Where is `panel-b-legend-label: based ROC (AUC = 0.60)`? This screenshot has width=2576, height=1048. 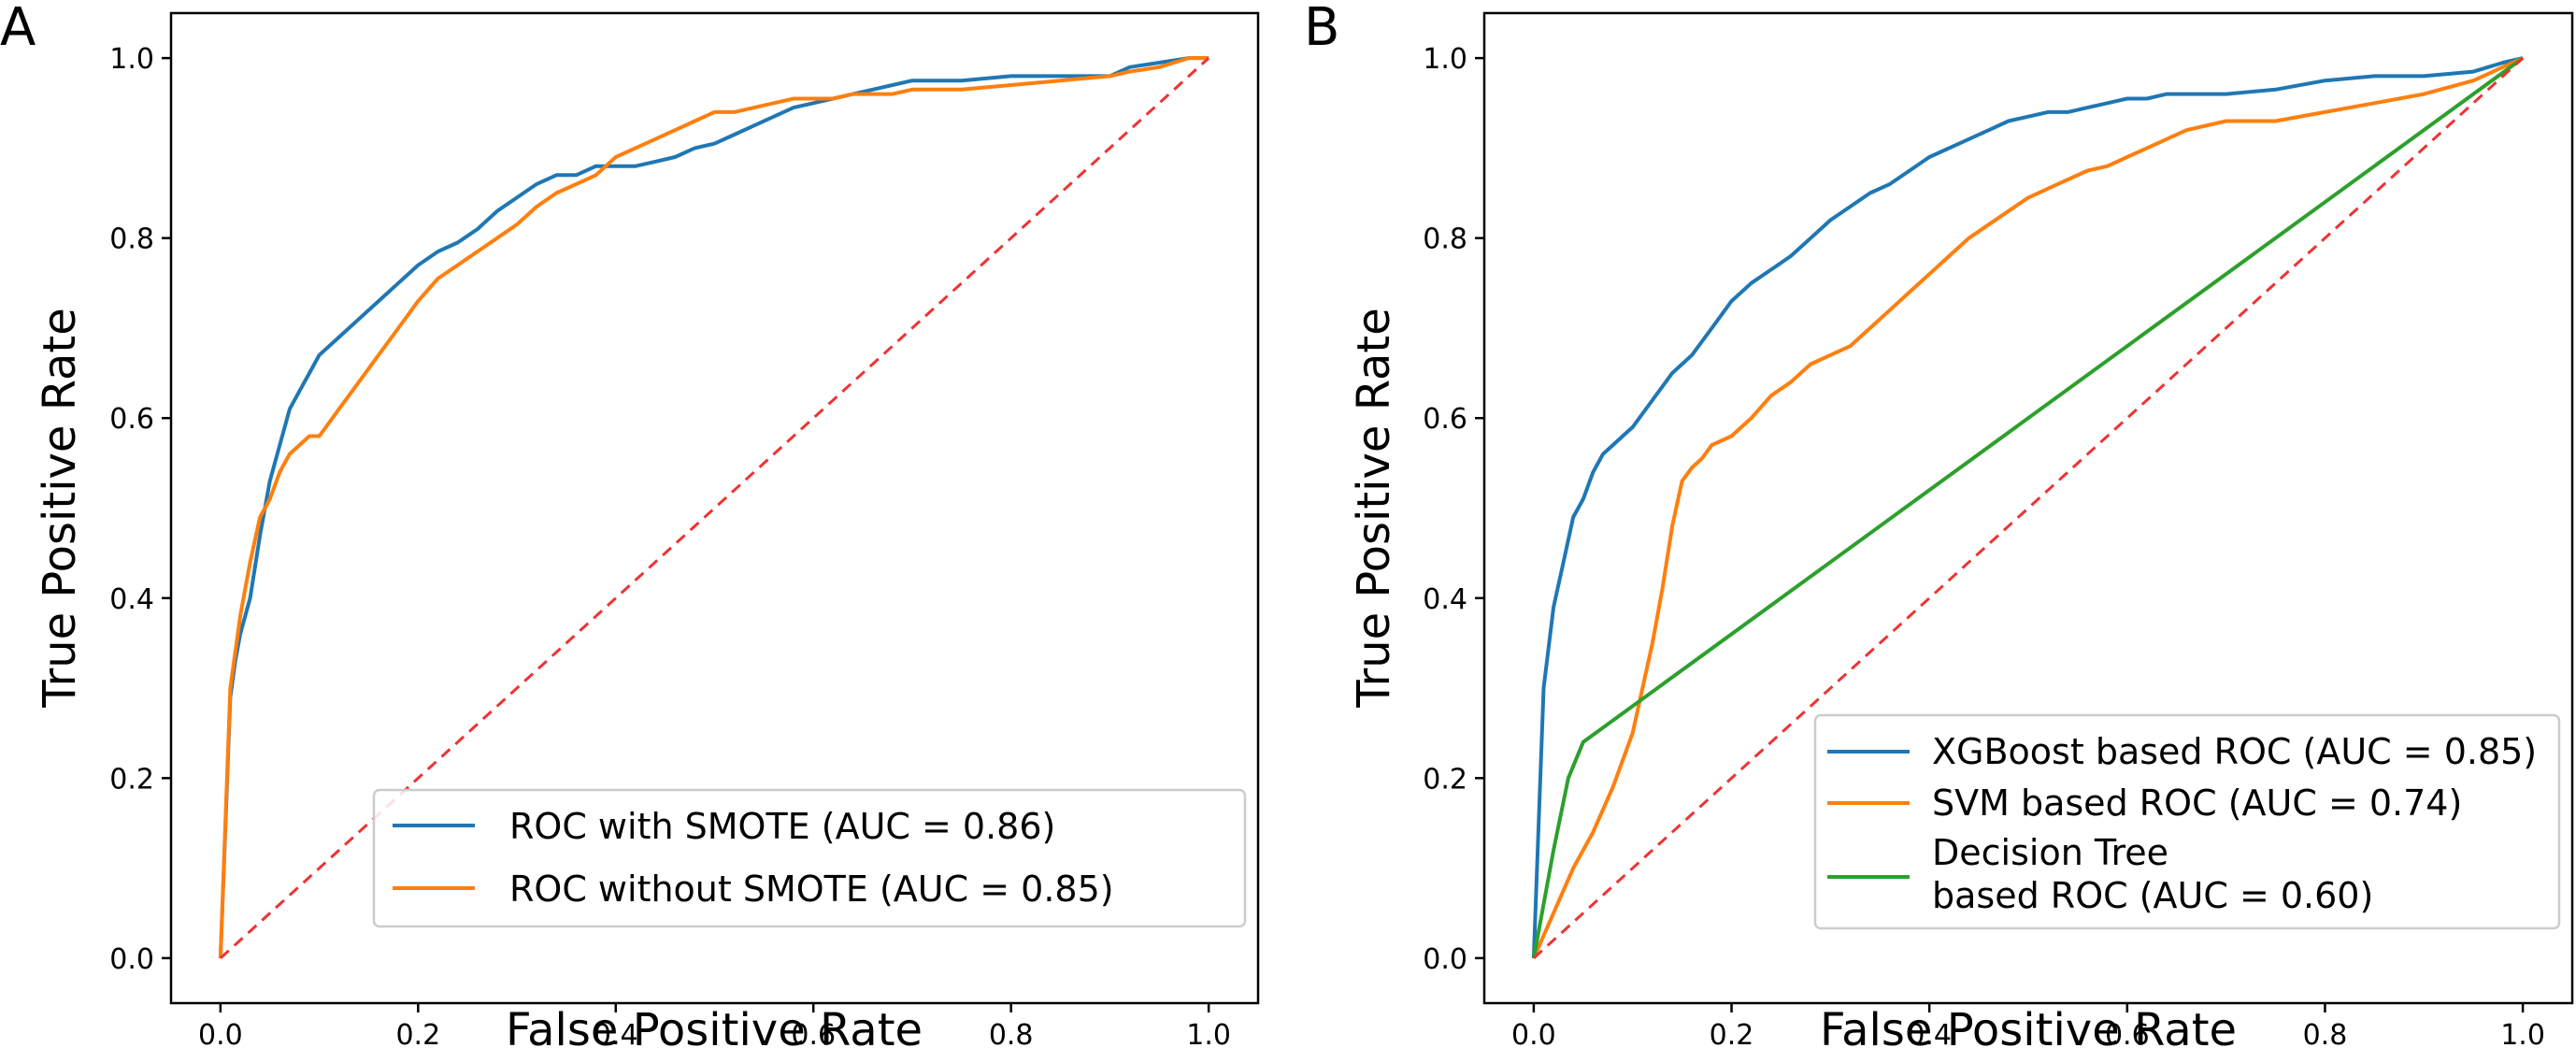
panel-b-legend-label: based ROC (AUC = 0.60) is located at coordinates (2152, 895).